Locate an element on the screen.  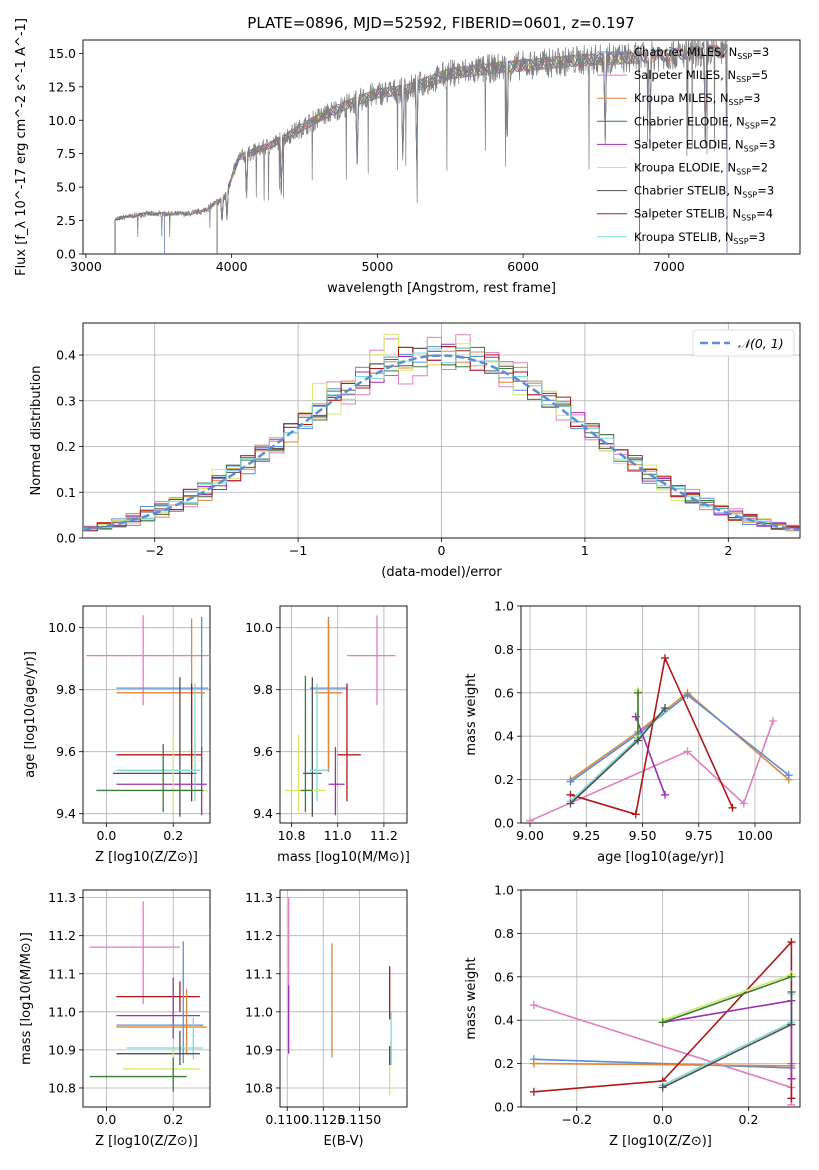
legend-label: Chabrier STELIB, NSSP=3 is located at coordinates (704, 192).